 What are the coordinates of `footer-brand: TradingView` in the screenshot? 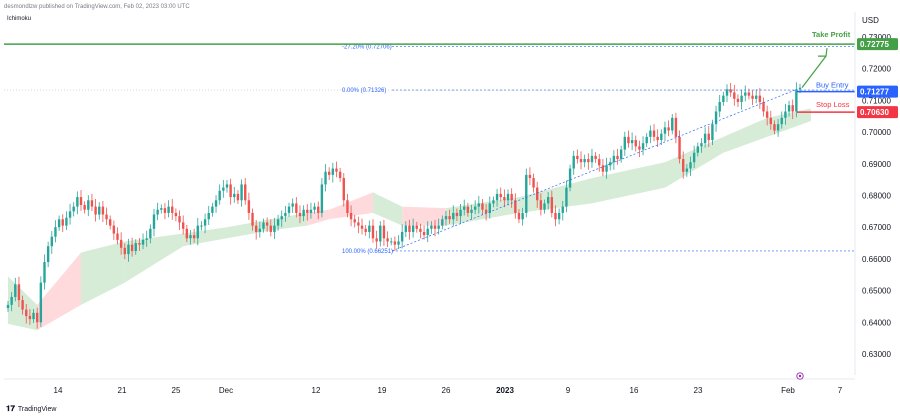 It's located at (37, 409).